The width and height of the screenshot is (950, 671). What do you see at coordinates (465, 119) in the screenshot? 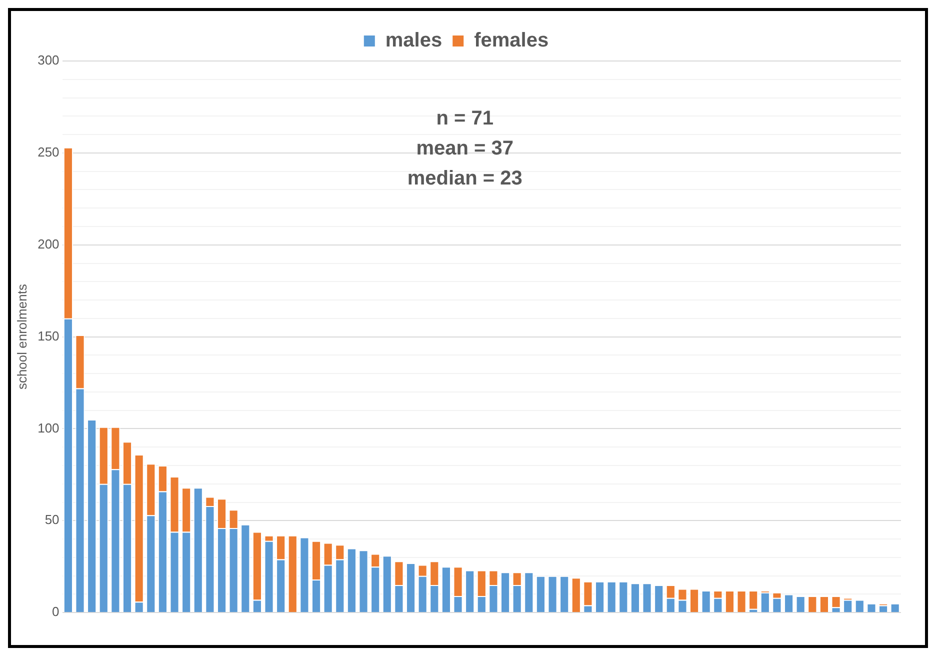
I see `annotation: n = 71` at bounding box center [465, 119].